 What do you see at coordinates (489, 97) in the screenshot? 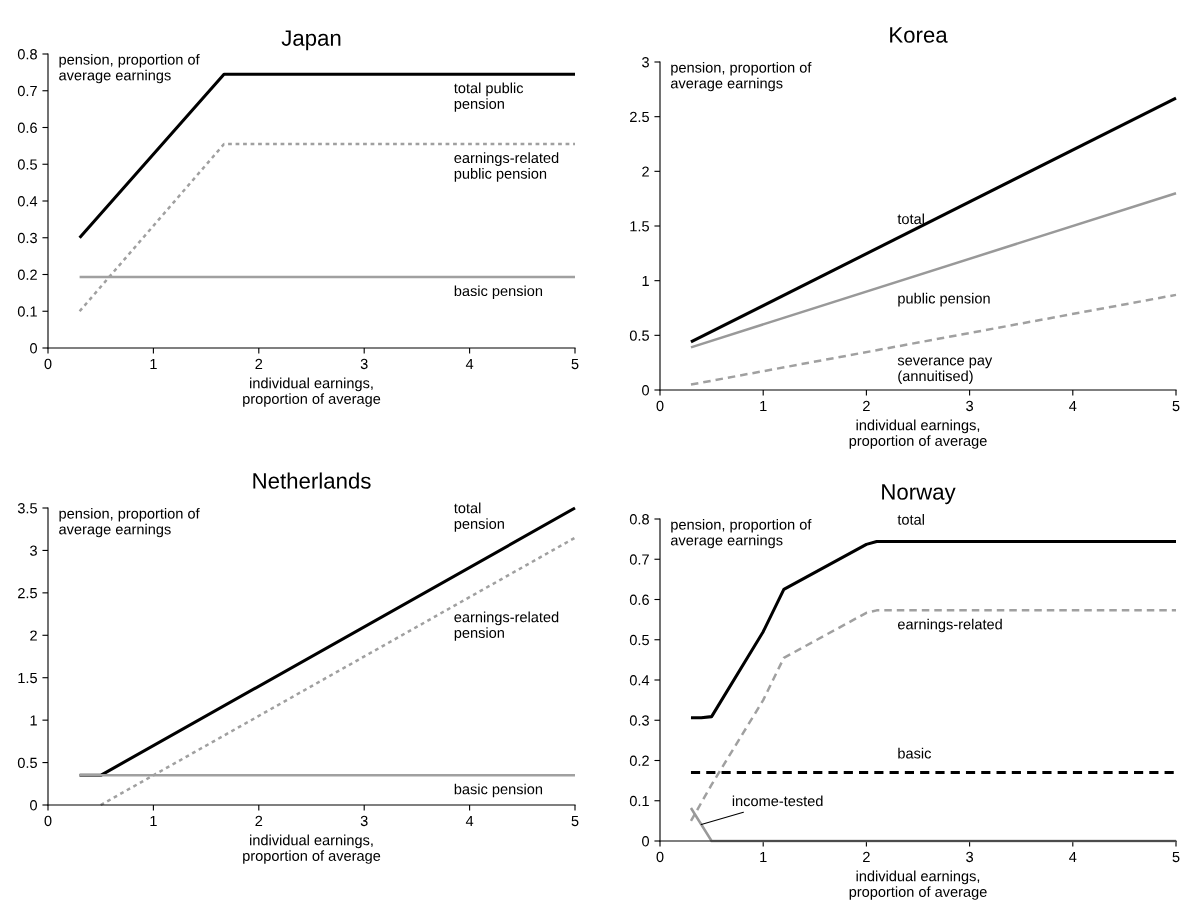
I see `series-label: total public pension` at bounding box center [489, 97].